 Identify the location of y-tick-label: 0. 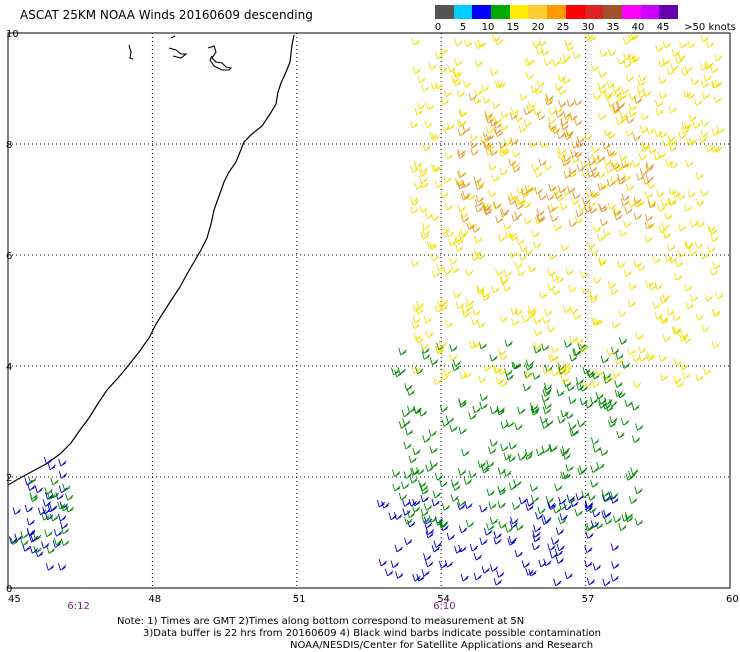
(9, 589).